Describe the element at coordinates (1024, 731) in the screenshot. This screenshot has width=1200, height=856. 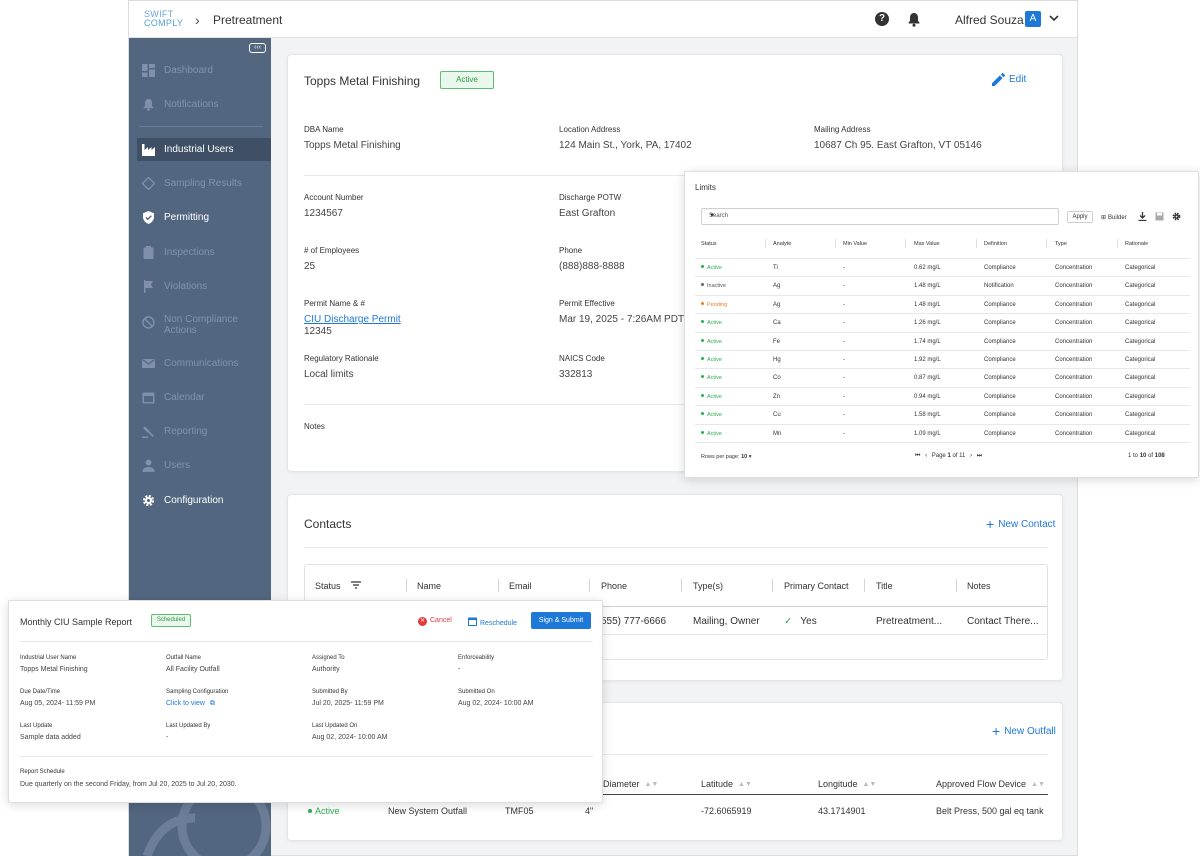
I see `new-outfall-button: + New Outfall` at that location.